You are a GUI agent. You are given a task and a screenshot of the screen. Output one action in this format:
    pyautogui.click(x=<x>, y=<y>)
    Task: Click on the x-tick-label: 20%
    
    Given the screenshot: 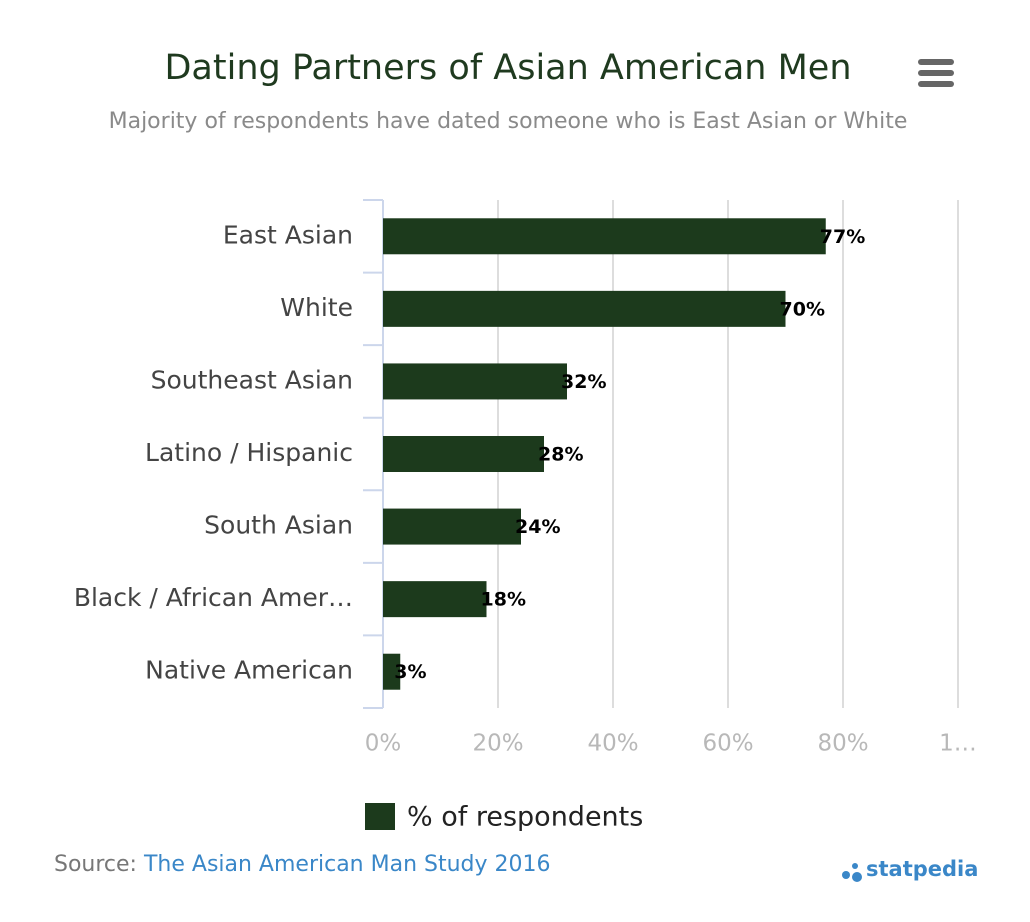 What is the action you would take?
    pyautogui.click(x=497, y=744)
    